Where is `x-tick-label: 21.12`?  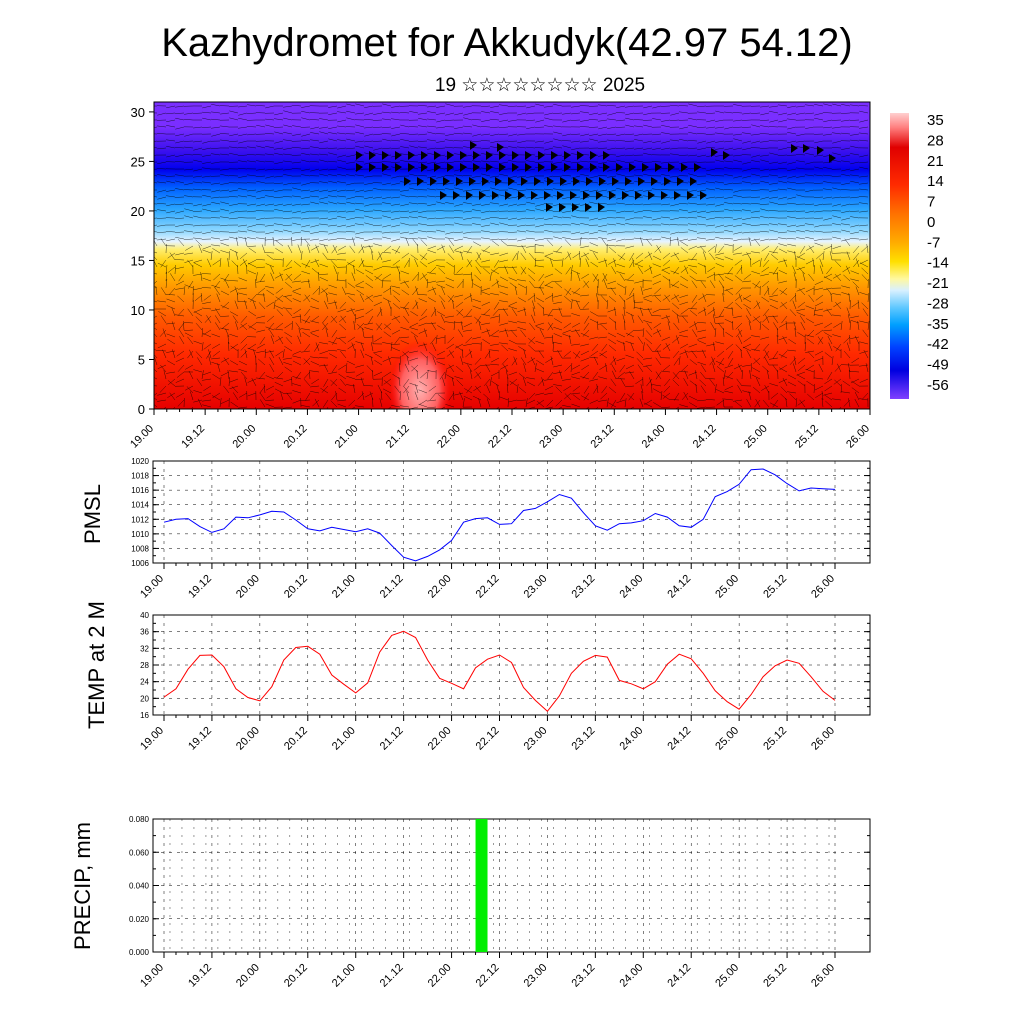
x-tick-label: 21.12 is located at coordinates (392, 587).